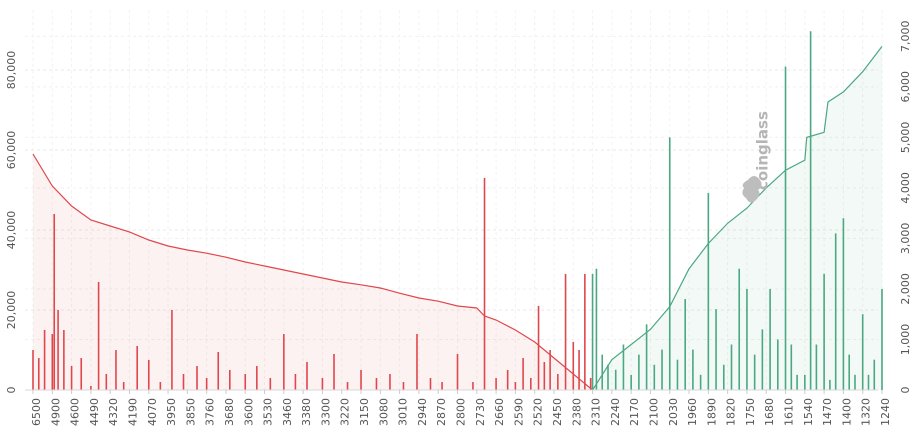 The width and height of the screenshot is (920, 445). I want to click on x-tick-label-25: 2590, so click(518, 412).